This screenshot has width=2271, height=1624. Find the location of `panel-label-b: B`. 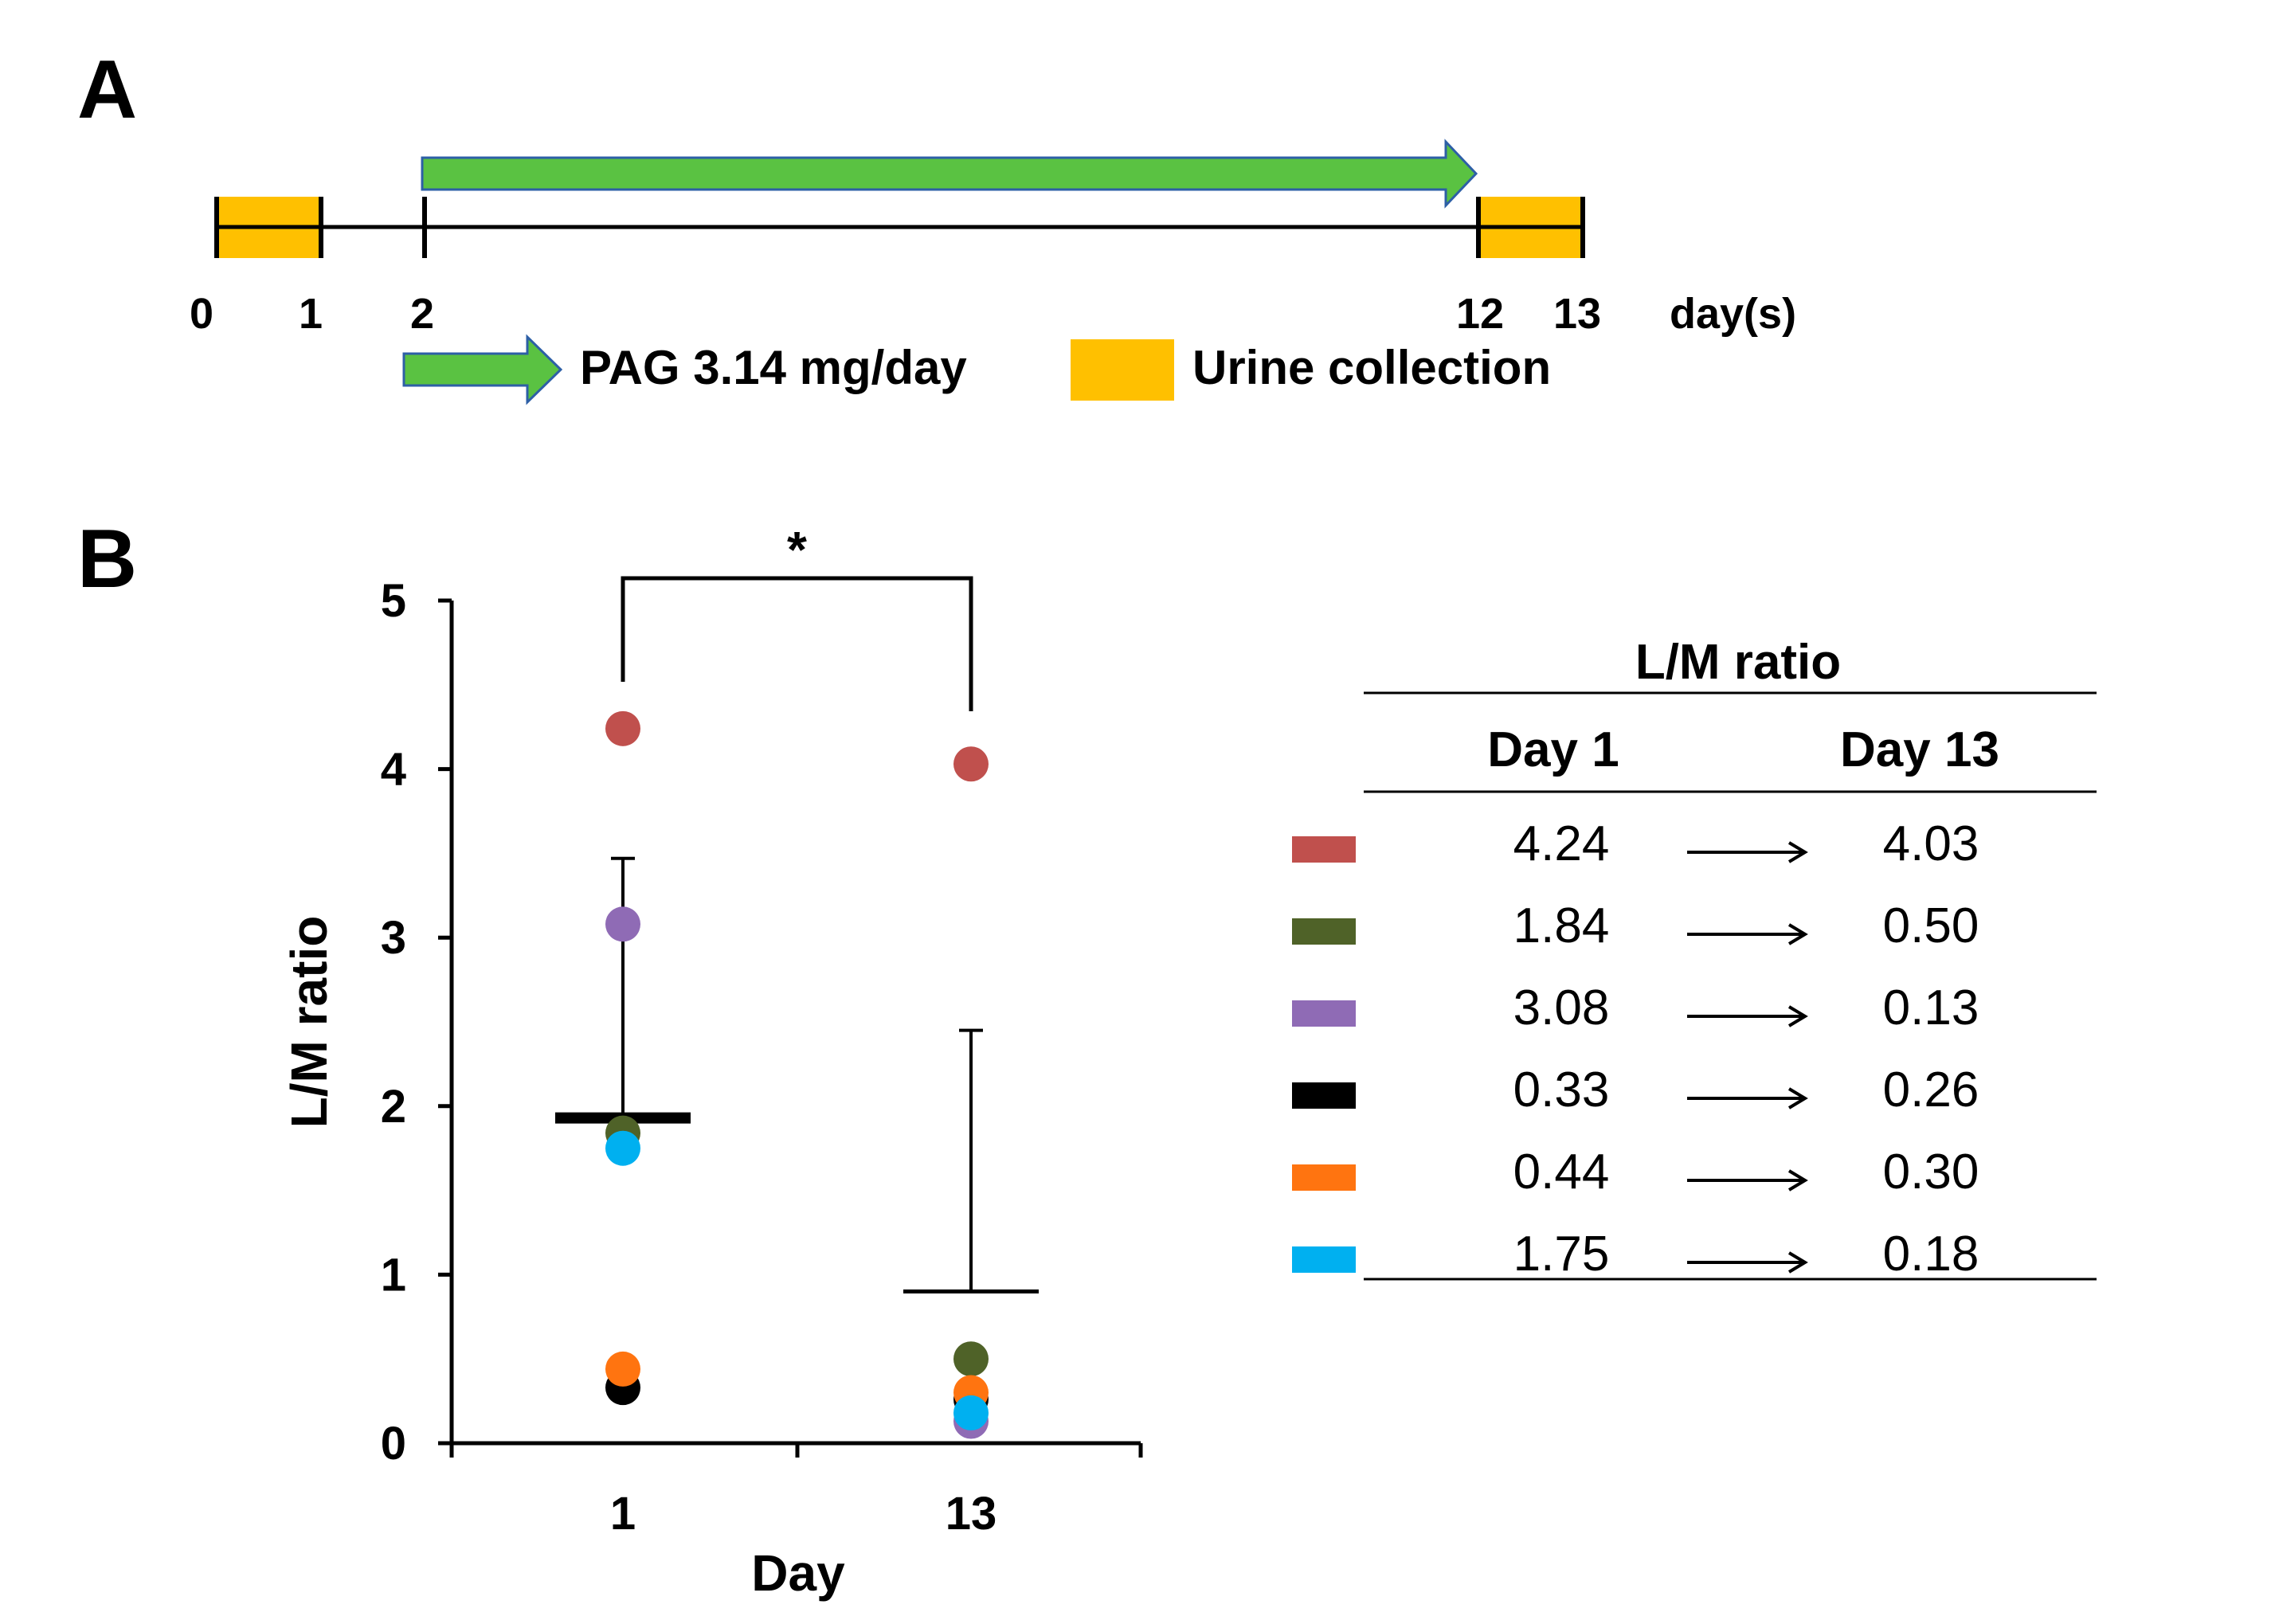

panel-label-b: B is located at coordinates (107, 559).